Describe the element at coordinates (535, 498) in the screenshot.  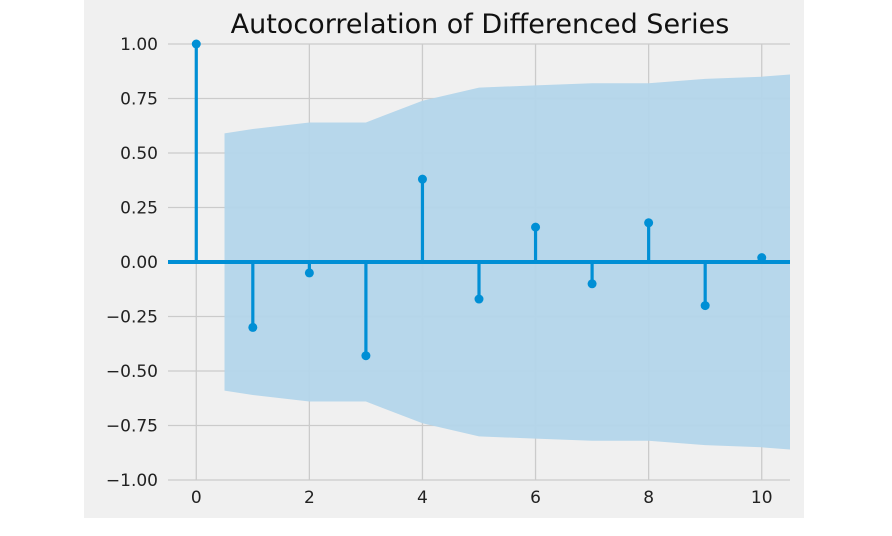
I see `x-tick-label: 6` at that location.